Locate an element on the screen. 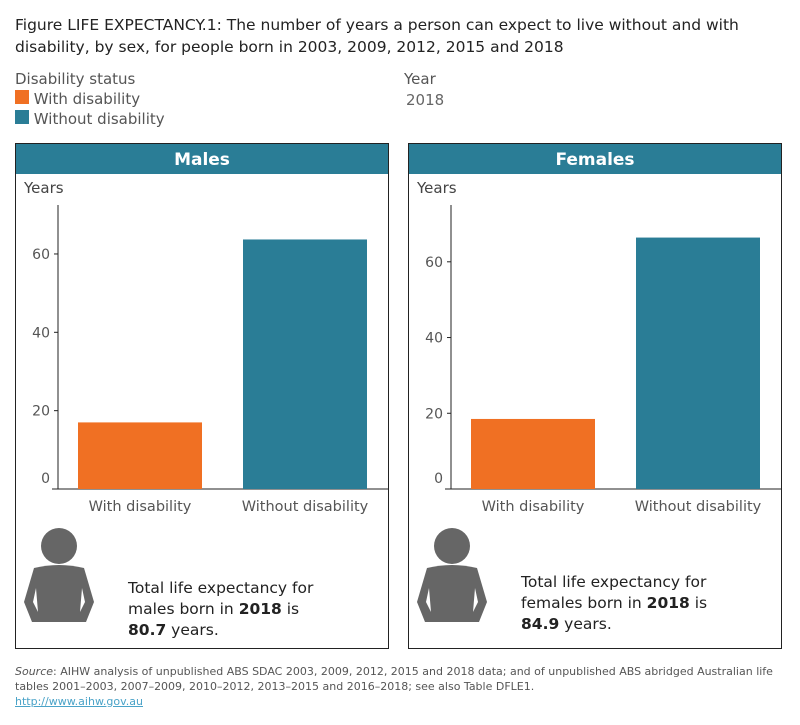  panel-header: Males is located at coordinates (202, 159).